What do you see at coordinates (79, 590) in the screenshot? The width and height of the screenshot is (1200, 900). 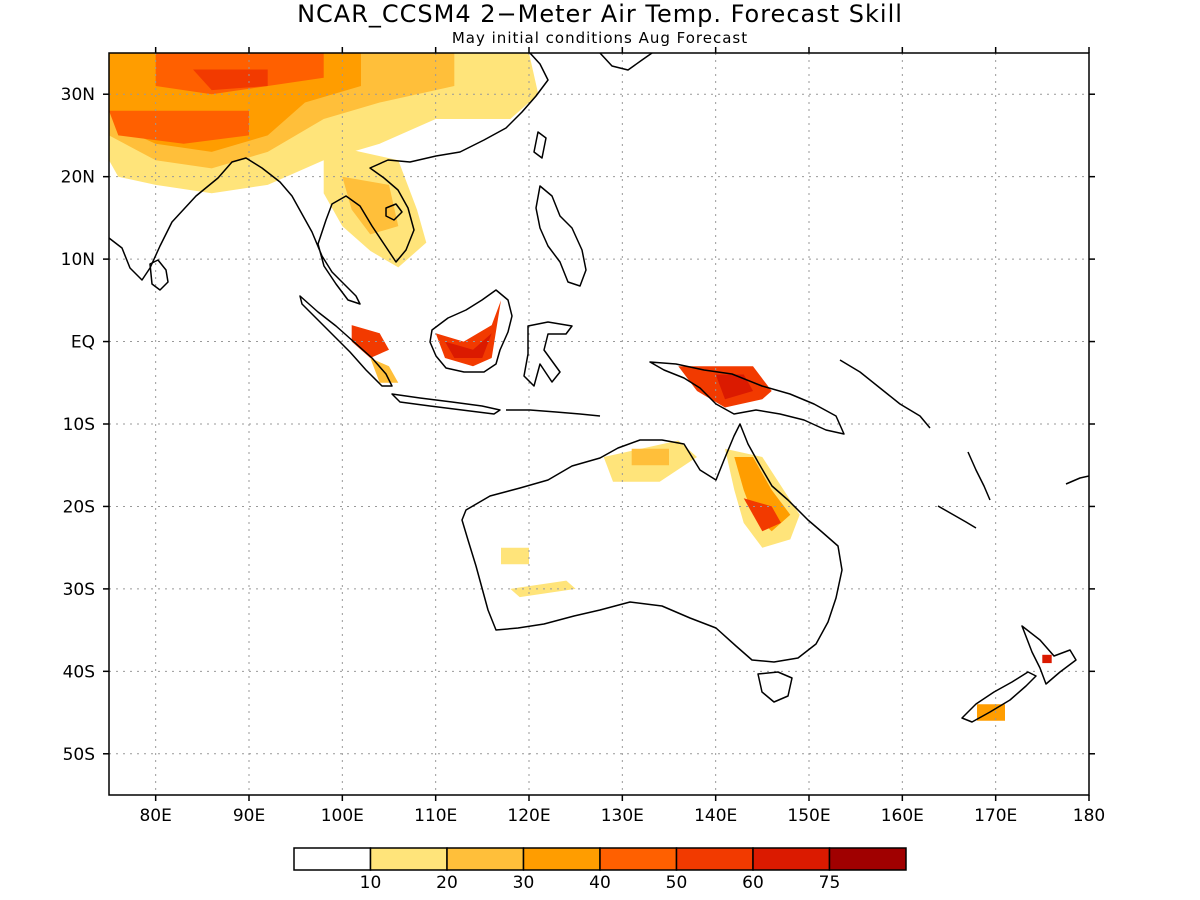 I see `y-tick-label: 30S` at bounding box center [79, 590].